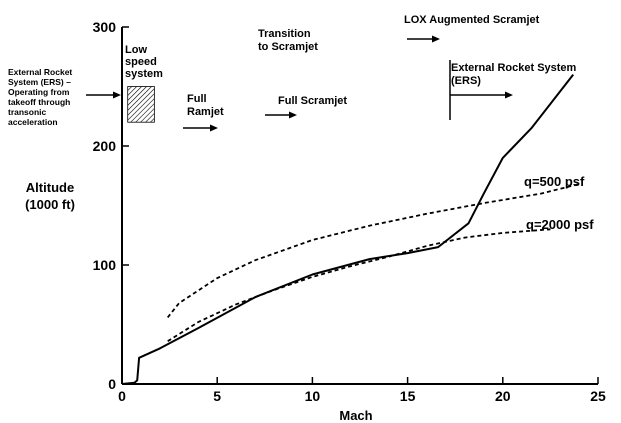 This screenshot has width=621, height=423. I want to click on y-axis-label: Altitude, so click(50, 187).